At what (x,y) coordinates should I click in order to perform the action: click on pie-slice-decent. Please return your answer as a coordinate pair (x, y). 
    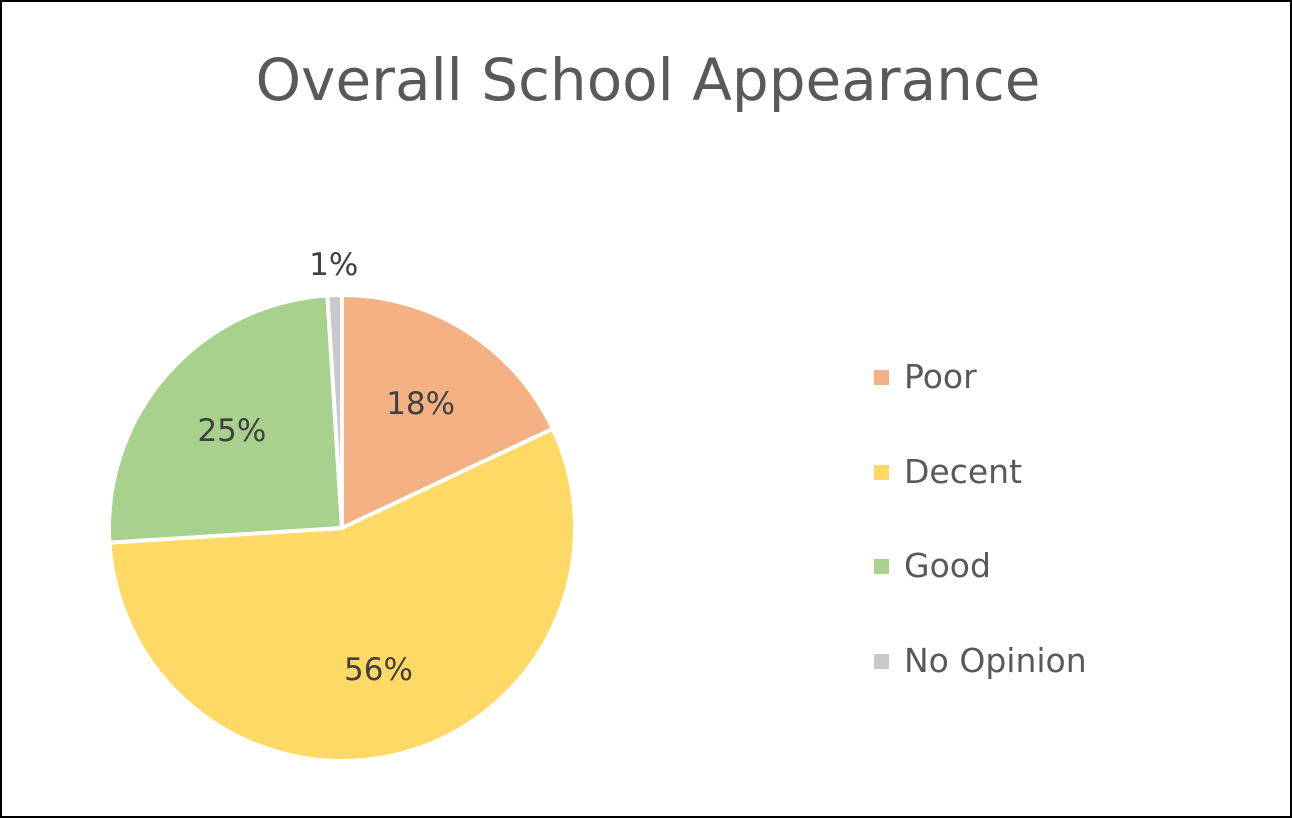
    Looking at the image, I should click on (342, 594).